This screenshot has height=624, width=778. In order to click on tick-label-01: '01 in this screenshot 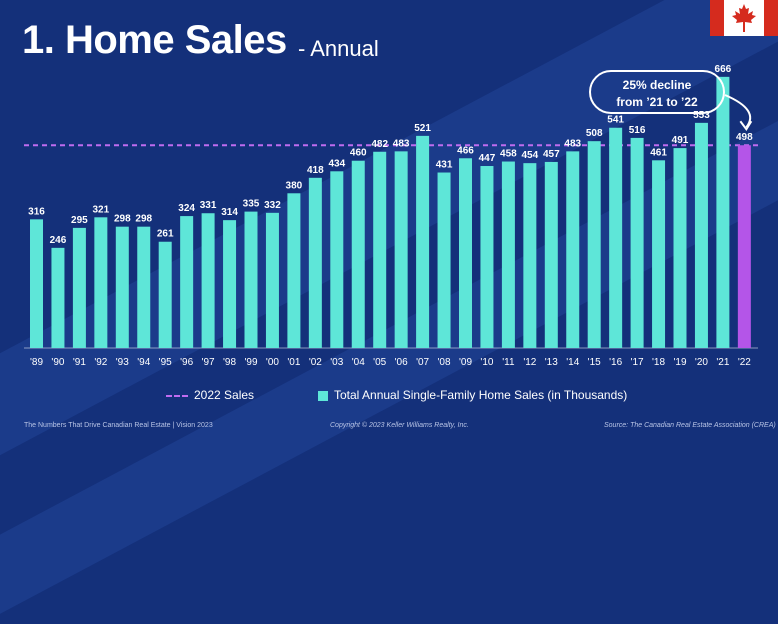, I will do `click(293, 362)`.